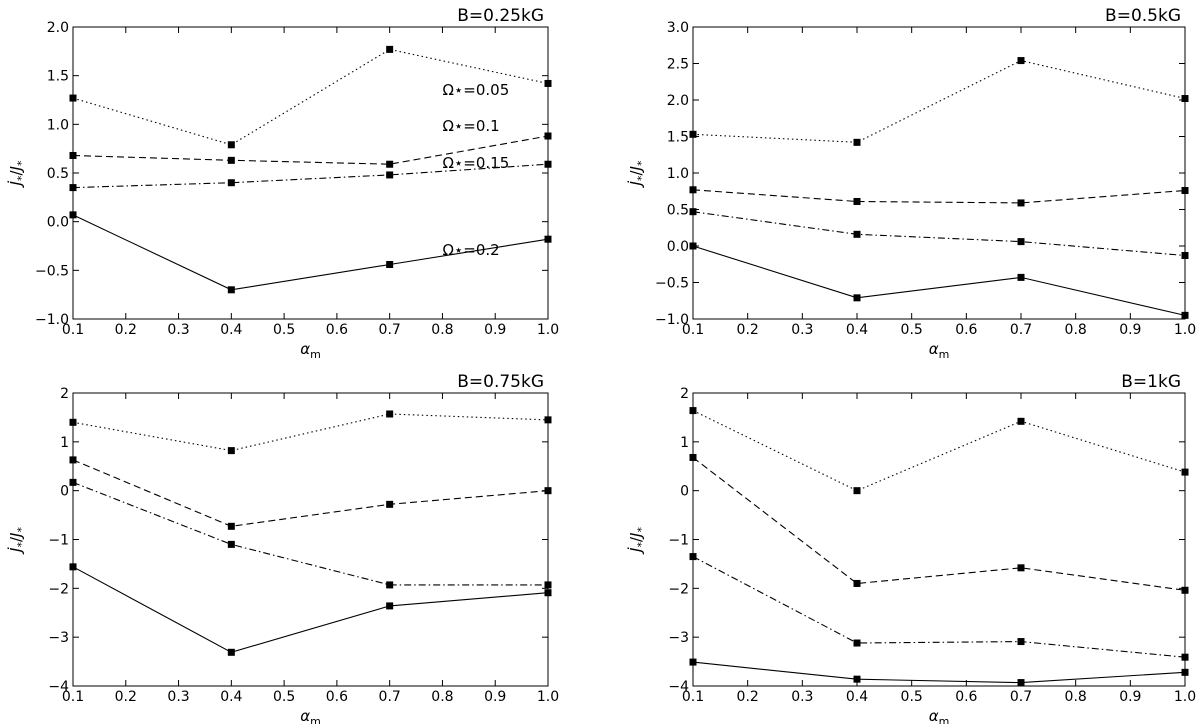  What do you see at coordinates (390, 330) in the screenshot?
I see `x-tick-label: 0.7` at bounding box center [390, 330].